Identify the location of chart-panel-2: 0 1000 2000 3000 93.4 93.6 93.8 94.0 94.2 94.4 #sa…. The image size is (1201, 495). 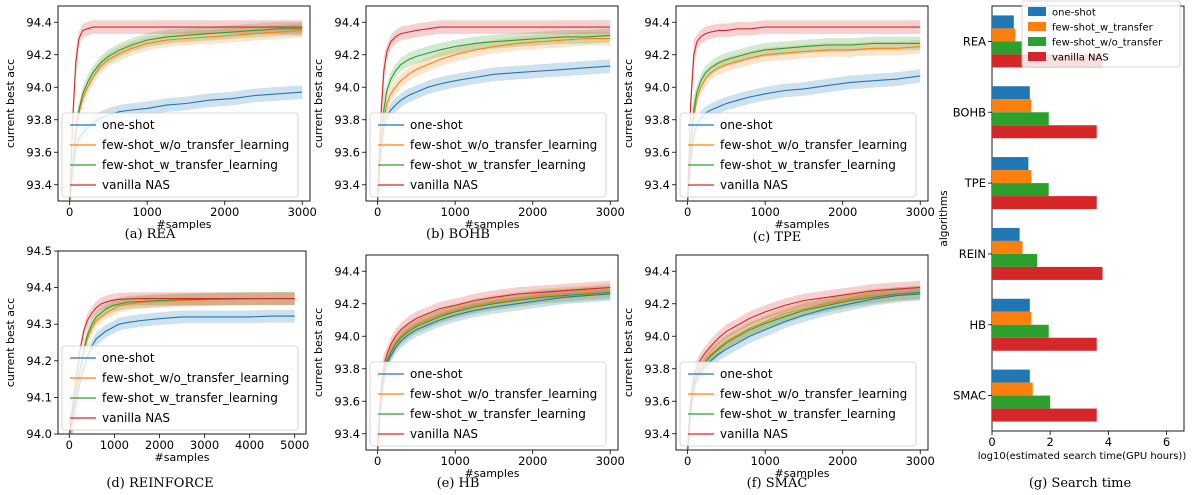
(468, 123).